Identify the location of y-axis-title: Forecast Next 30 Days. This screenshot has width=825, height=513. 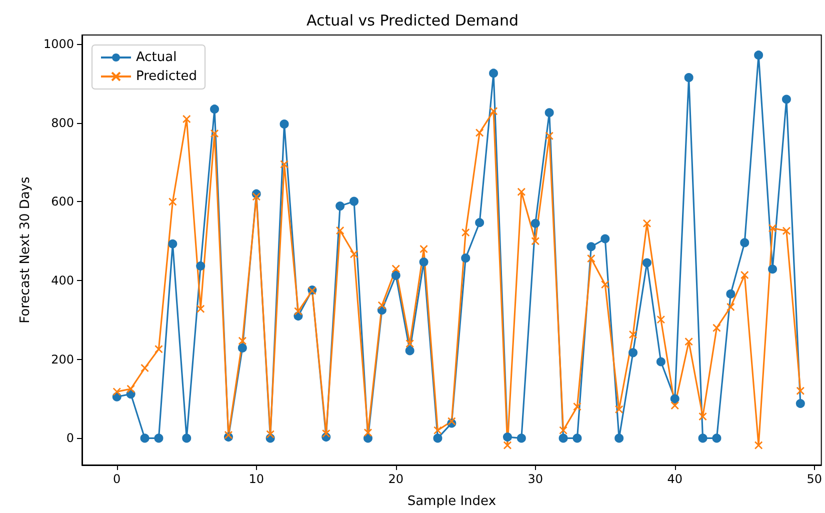
(25, 250).